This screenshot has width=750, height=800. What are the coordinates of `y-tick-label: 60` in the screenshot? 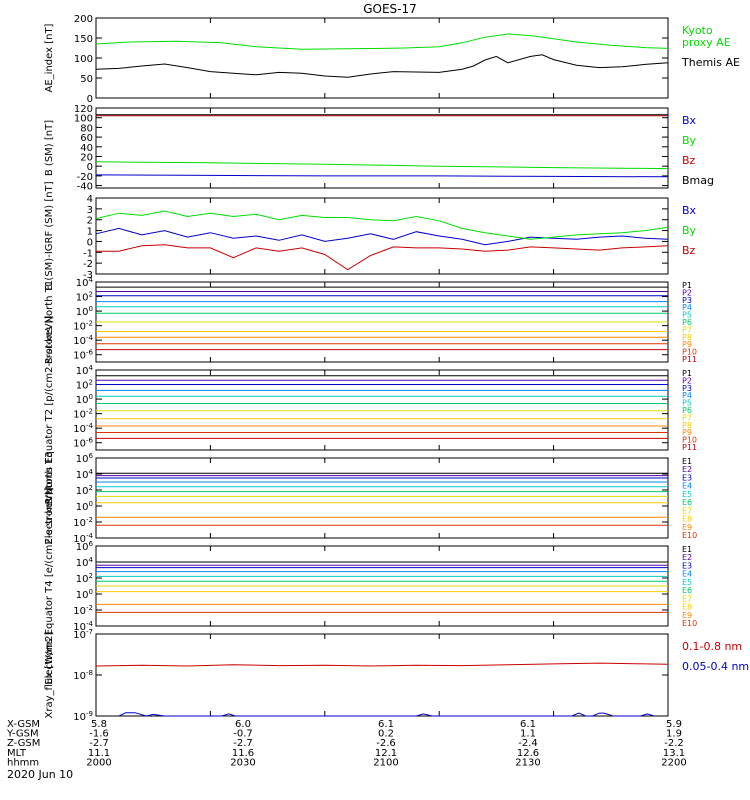 It's located at (86, 138).